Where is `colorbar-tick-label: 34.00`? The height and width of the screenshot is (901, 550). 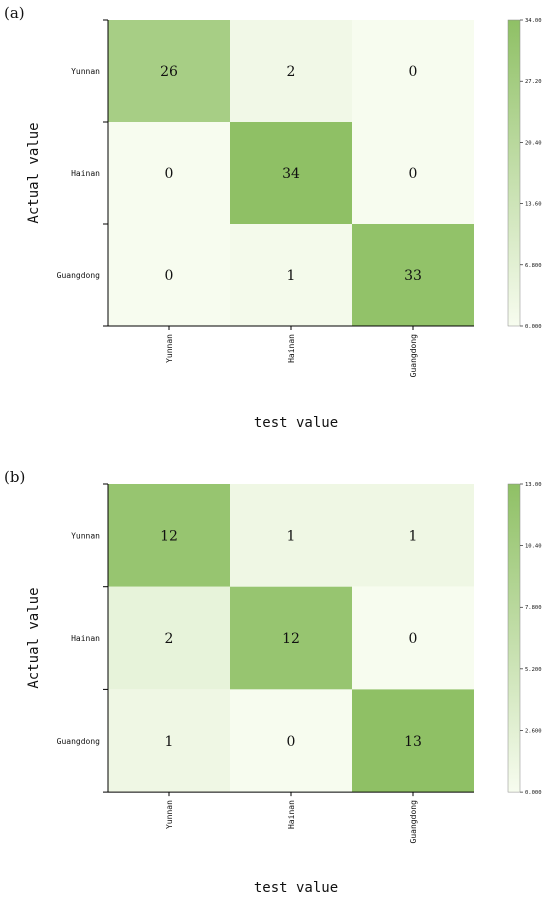 colorbar-tick-label: 34.00 is located at coordinates (533, 21).